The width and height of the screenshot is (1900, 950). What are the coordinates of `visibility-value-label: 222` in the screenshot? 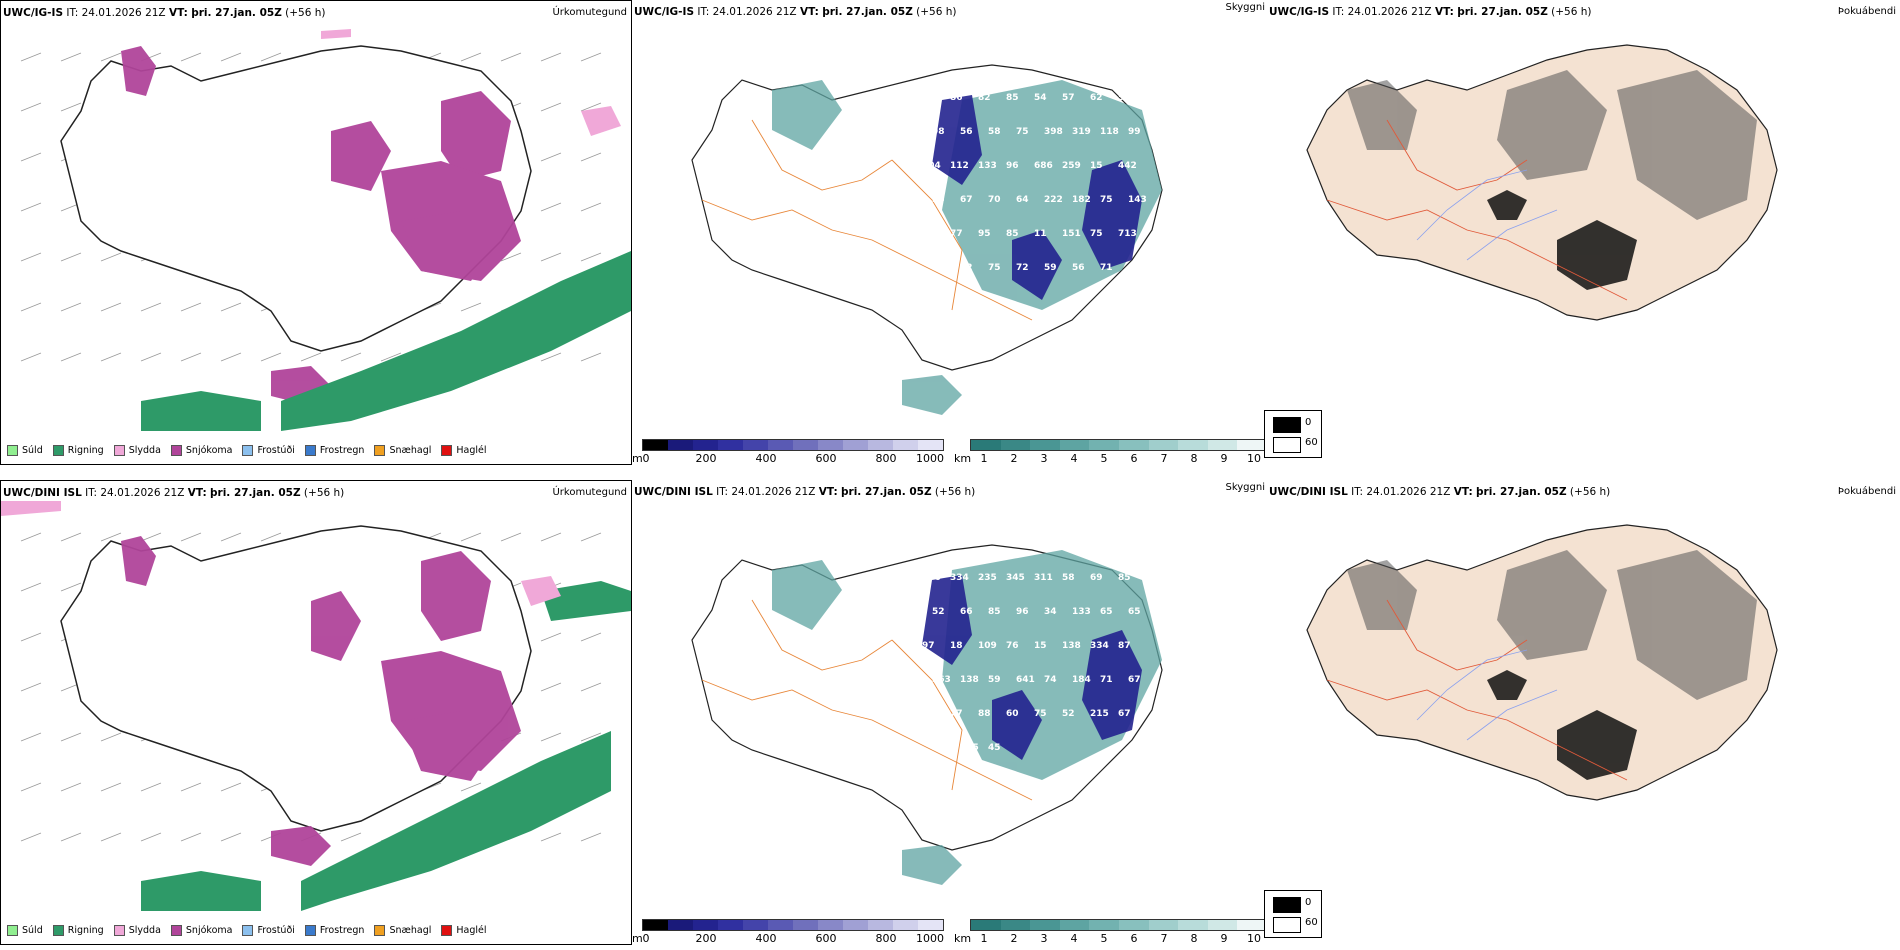 It's located at (1053, 200).